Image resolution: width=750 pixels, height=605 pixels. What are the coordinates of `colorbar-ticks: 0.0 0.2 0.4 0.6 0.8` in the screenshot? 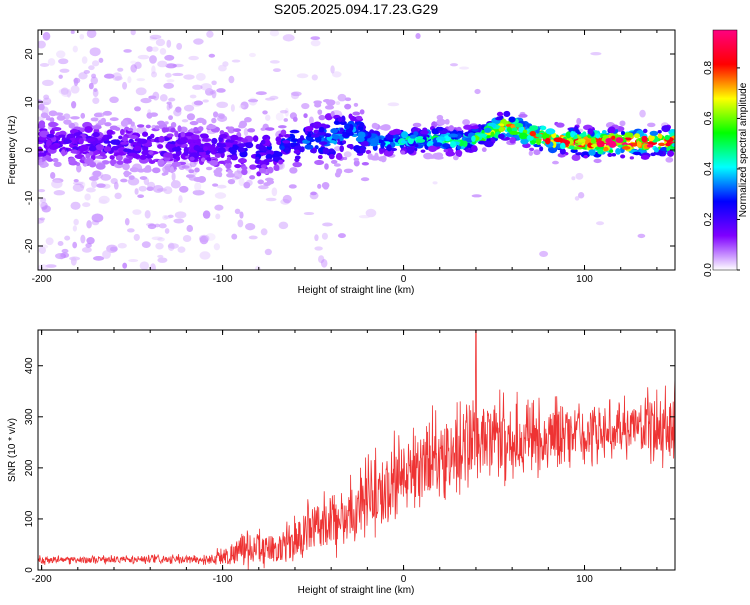 It's located at (721, 169).